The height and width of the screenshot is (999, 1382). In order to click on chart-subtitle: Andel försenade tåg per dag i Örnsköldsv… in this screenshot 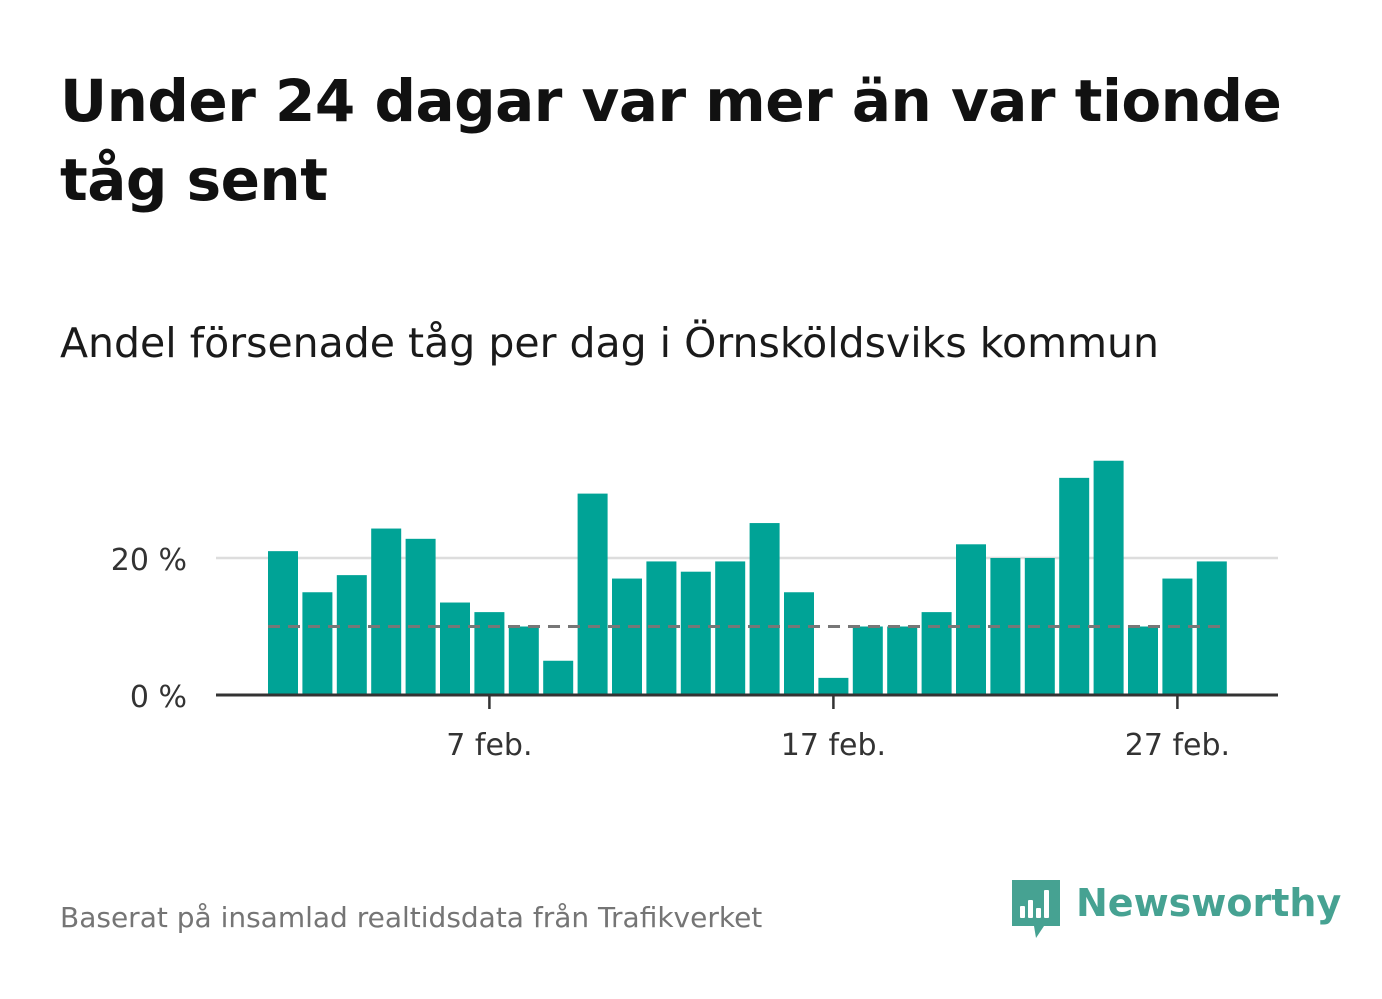, I will do `click(609, 343)`.